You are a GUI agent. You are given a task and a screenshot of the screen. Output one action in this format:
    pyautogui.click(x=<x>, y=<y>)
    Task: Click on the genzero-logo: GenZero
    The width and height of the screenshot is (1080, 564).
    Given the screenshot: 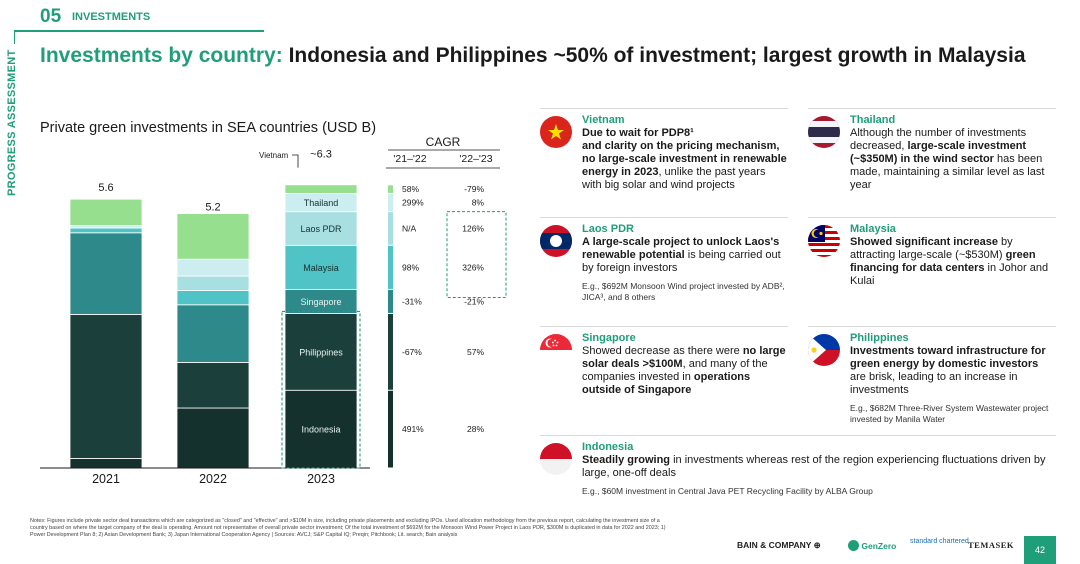 What is the action you would take?
    pyautogui.click(x=872, y=545)
    